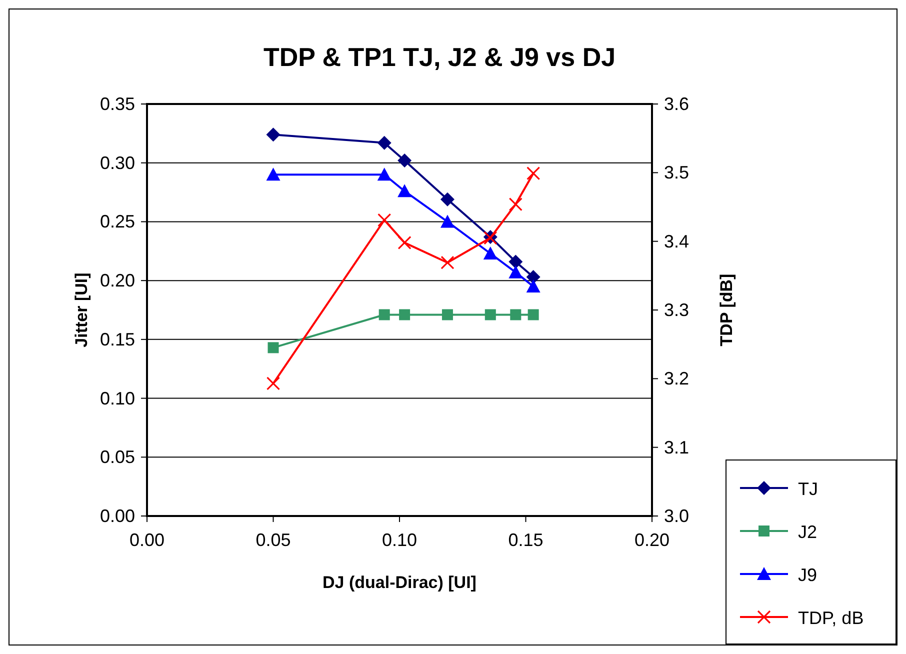 The width and height of the screenshot is (906, 654). Describe the element at coordinates (808, 575) in the screenshot. I see `legend-label: J9` at that location.